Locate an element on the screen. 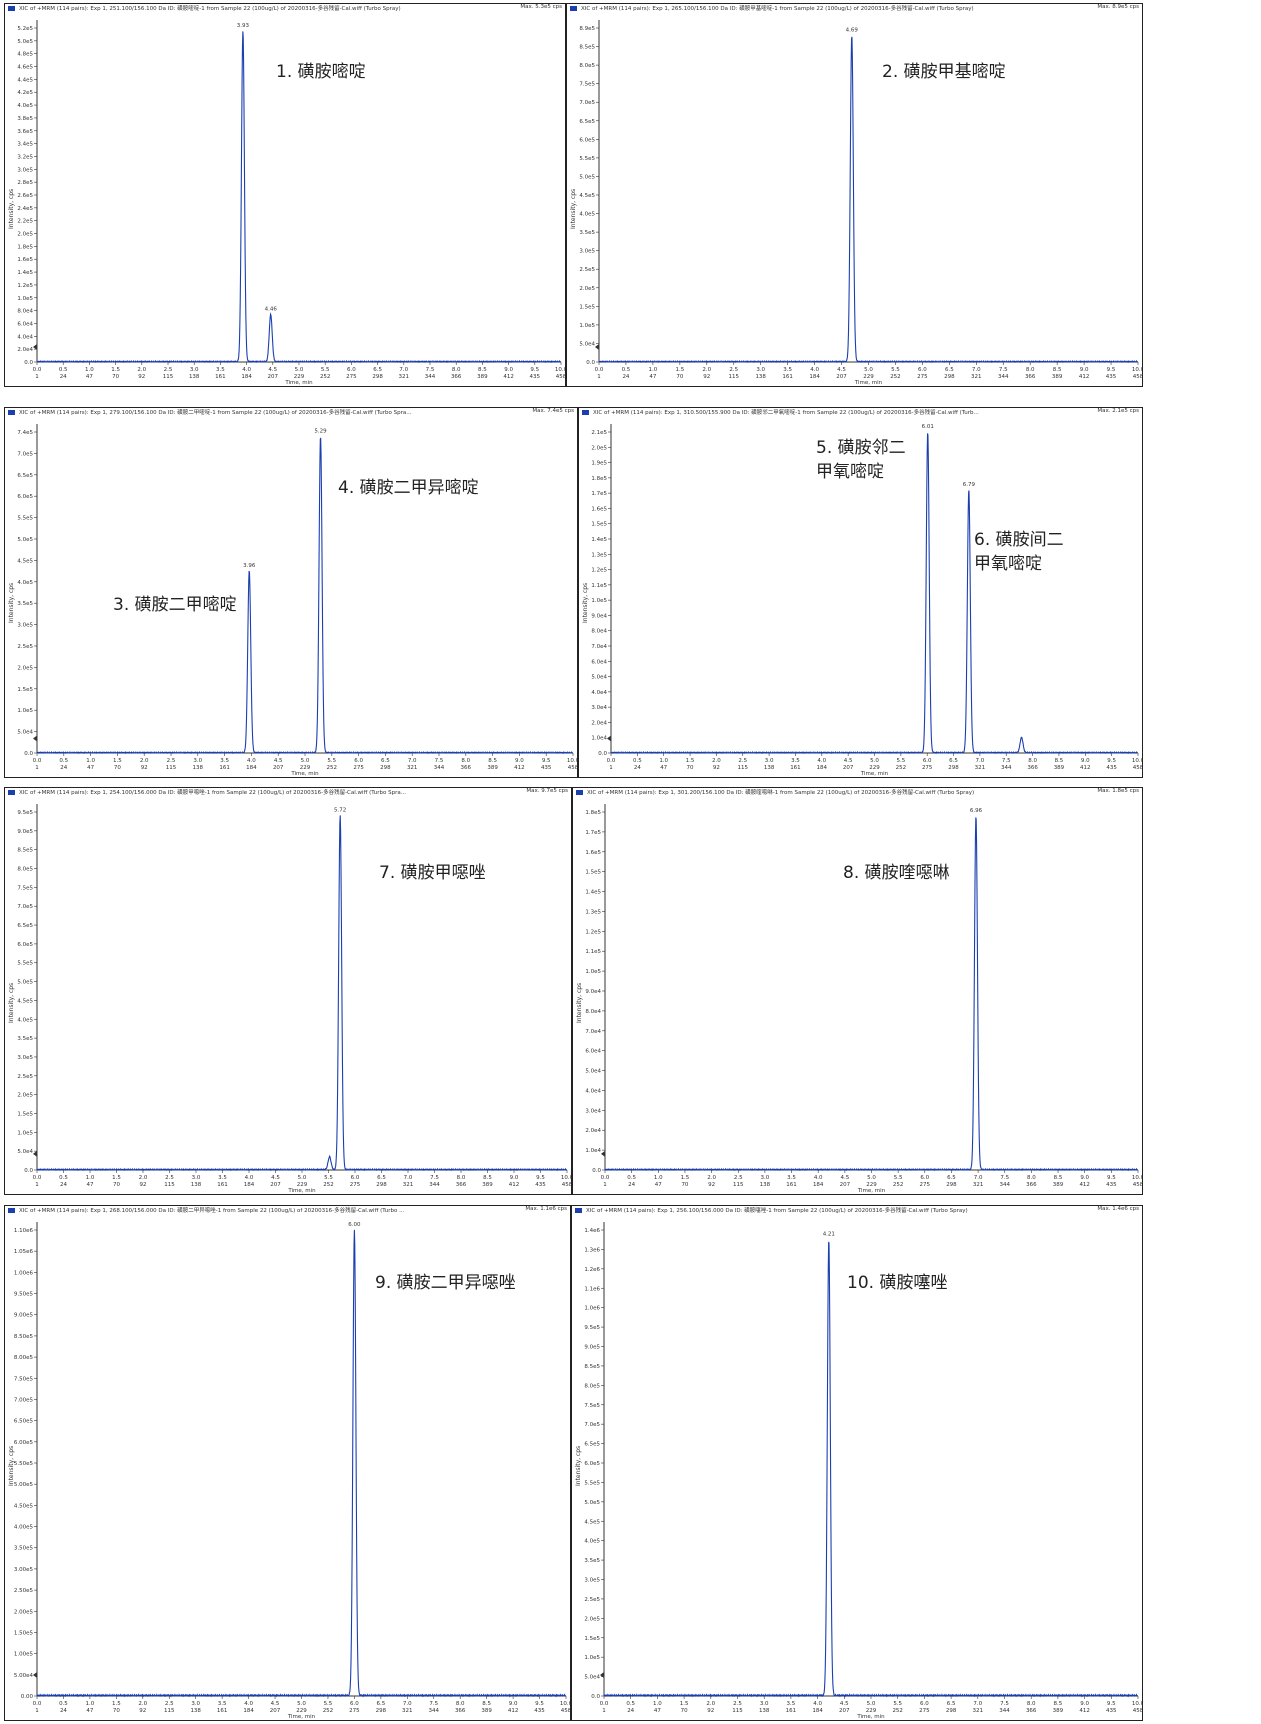  y-tick-label: 4.00e5 is located at coordinates (24, 1528).